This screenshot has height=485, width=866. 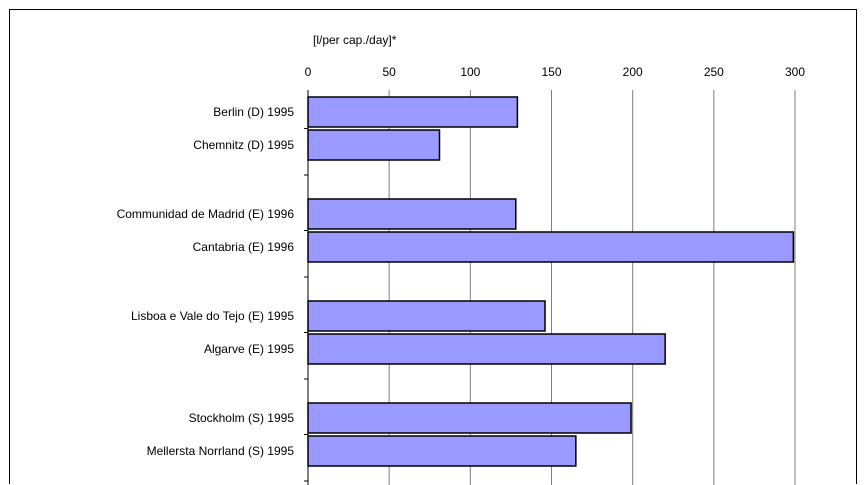 What do you see at coordinates (551, 72) in the screenshot?
I see `x-tick-label: 150` at bounding box center [551, 72].